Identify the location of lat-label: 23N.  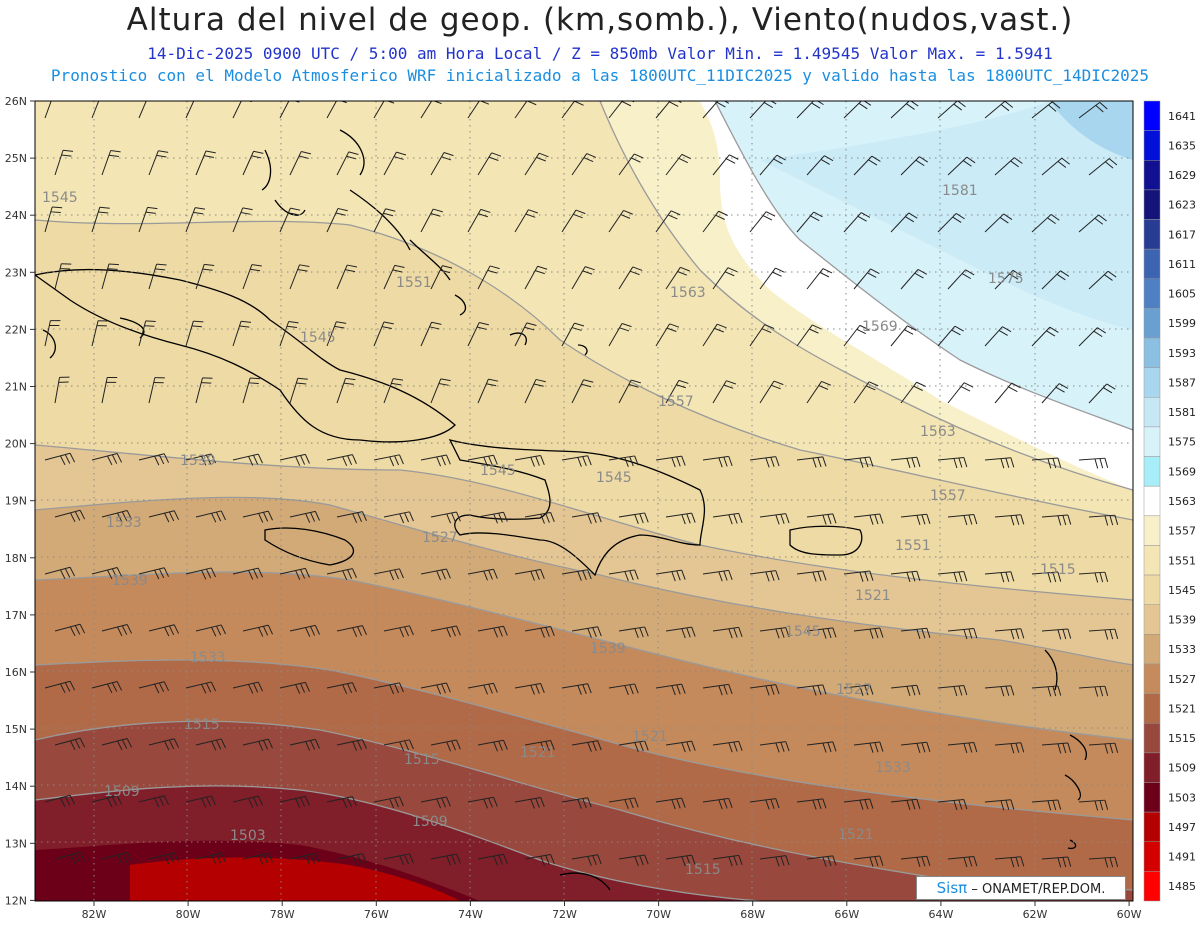
(16, 272).